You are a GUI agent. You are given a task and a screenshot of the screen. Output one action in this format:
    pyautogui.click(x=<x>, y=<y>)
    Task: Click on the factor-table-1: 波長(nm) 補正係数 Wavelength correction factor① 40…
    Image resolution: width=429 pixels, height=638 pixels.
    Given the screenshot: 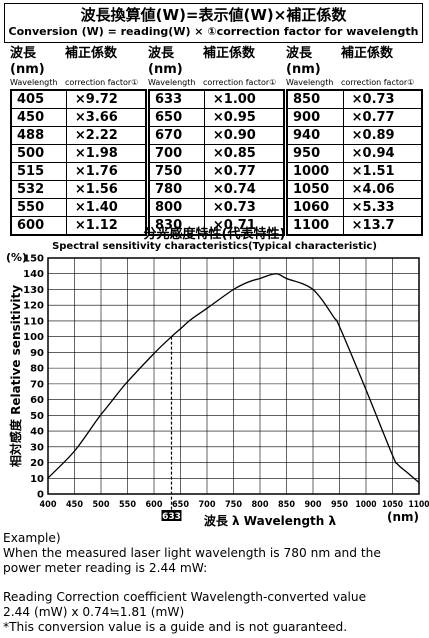 What is the action you would take?
    pyautogui.click(x=78, y=141)
    